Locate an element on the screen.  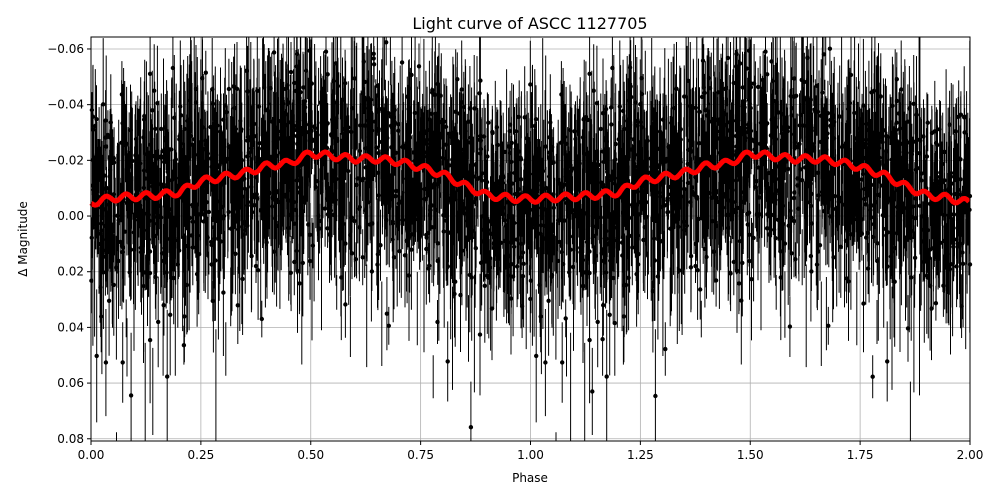
y-tick-label: −0.02 is located at coordinates (65, 160).